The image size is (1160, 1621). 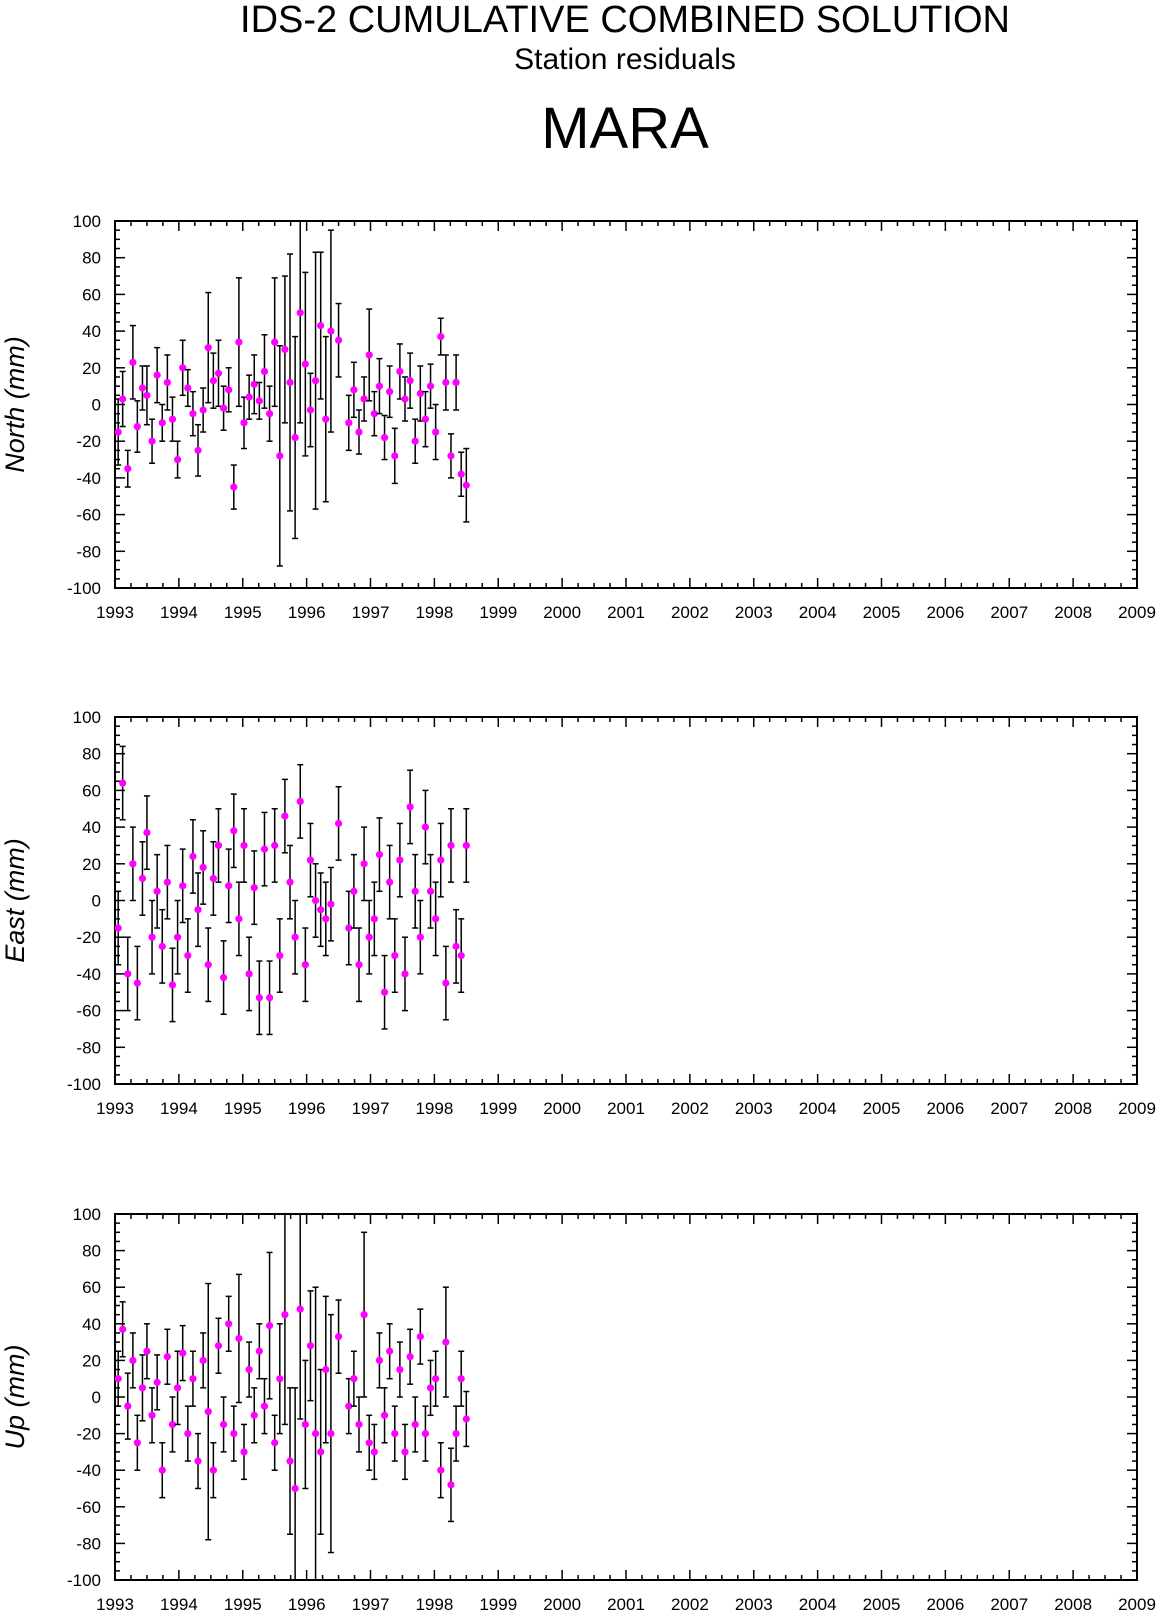 I want to click on up-x-tick-label: 2006, so click(x=945, y=1604).